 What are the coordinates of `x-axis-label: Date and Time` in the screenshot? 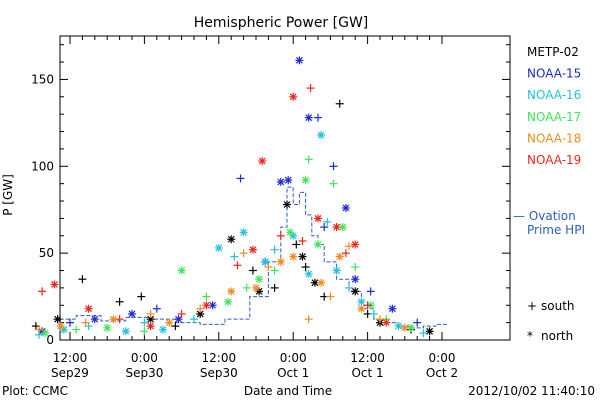 It's located at (288, 391).